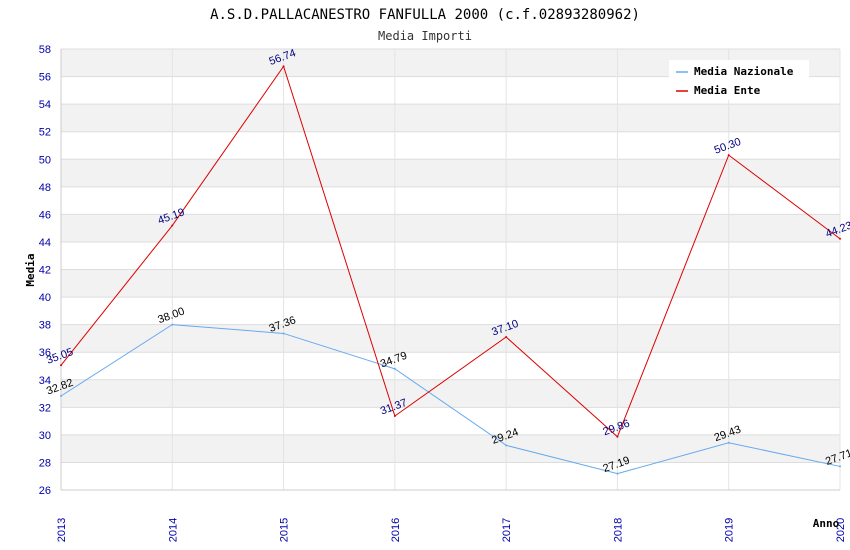  I want to click on y-tick-label: 40, so click(45, 298).